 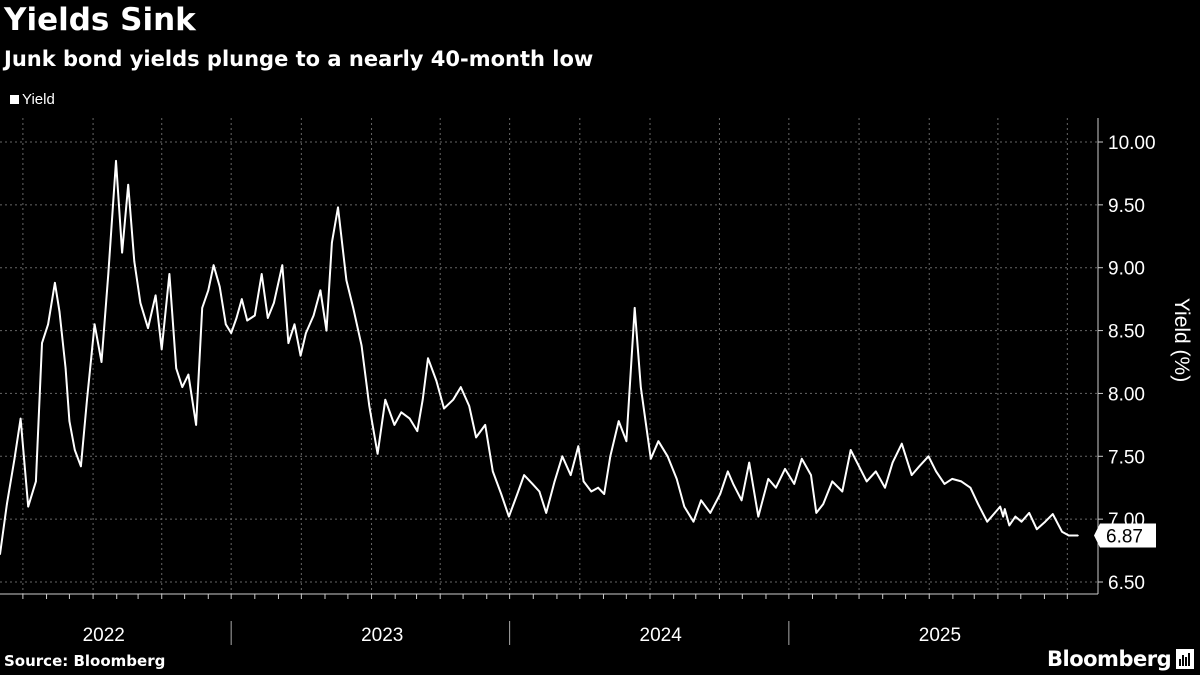 I want to click on legend: Yield, so click(x=32, y=99).